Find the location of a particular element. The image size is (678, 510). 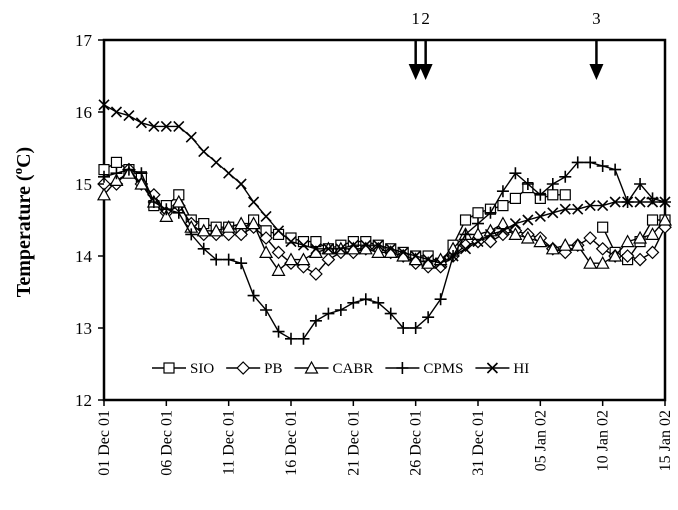

event-arrow-head is located at coordinates (415, 72).